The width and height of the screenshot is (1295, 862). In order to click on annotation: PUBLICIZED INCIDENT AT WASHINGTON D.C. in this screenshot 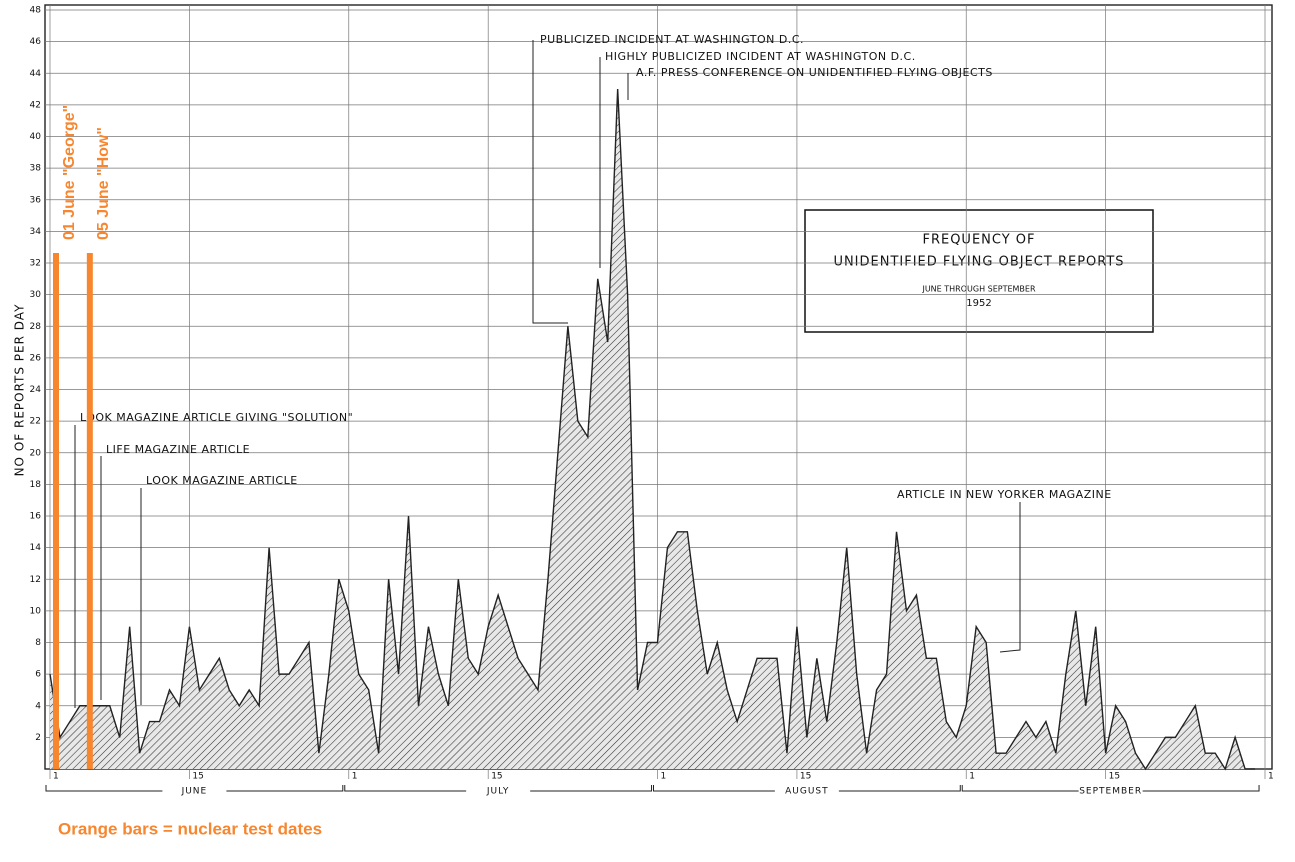, I will do `click(672, 39)`.